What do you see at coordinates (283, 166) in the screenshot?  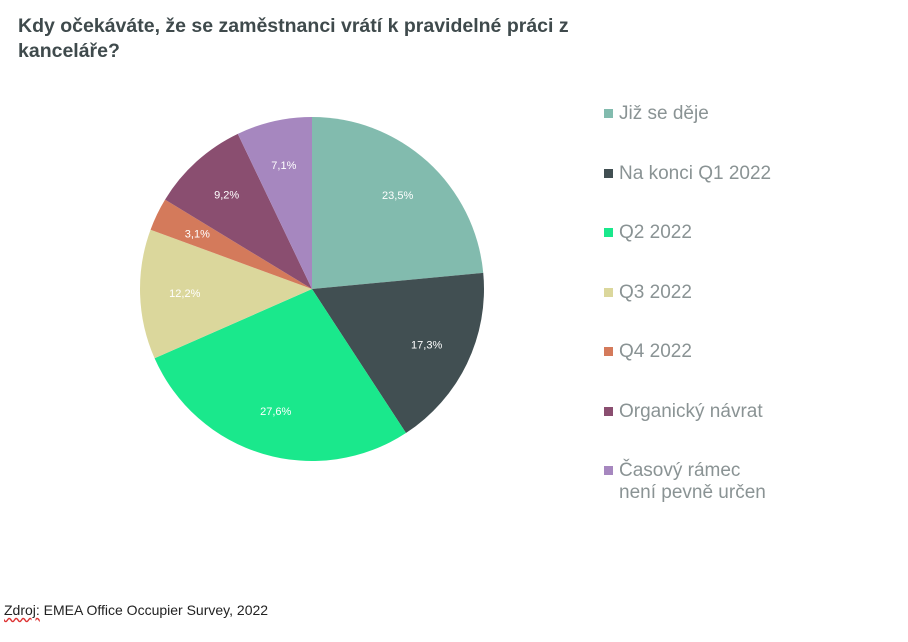 I see `slice-label-6: 7,1%` at bounding box center [283, 166].